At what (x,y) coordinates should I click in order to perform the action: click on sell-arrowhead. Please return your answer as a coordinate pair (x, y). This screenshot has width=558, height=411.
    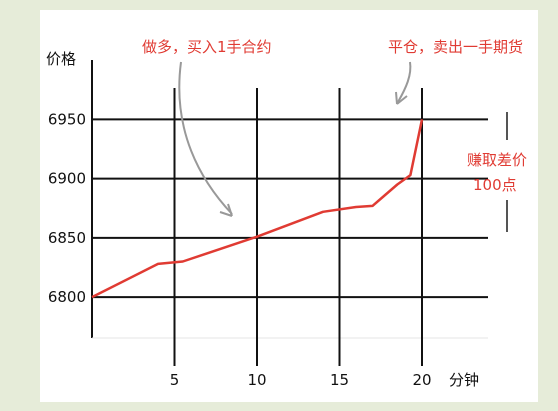
    Looking at the image, I should click on (401, 98).